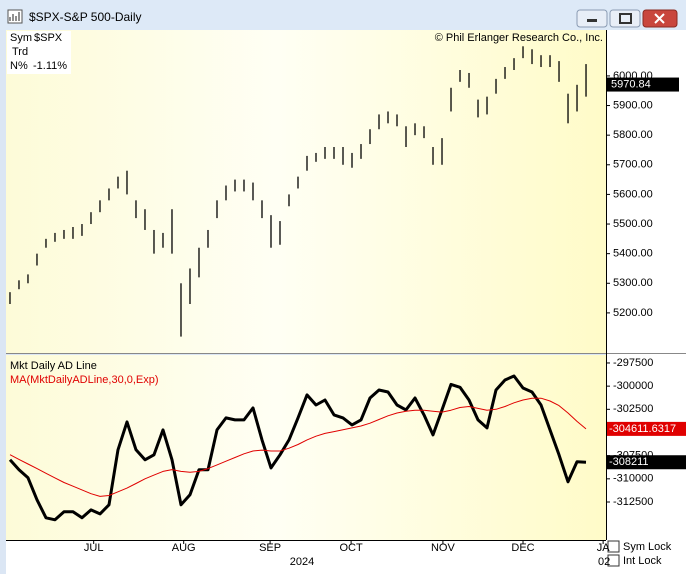 The width and height of the screenshot is (686, 574). Describe the element at coordinates (633, 105) in the screenshot. I see `y-tick-label: 5900.00` at that location.